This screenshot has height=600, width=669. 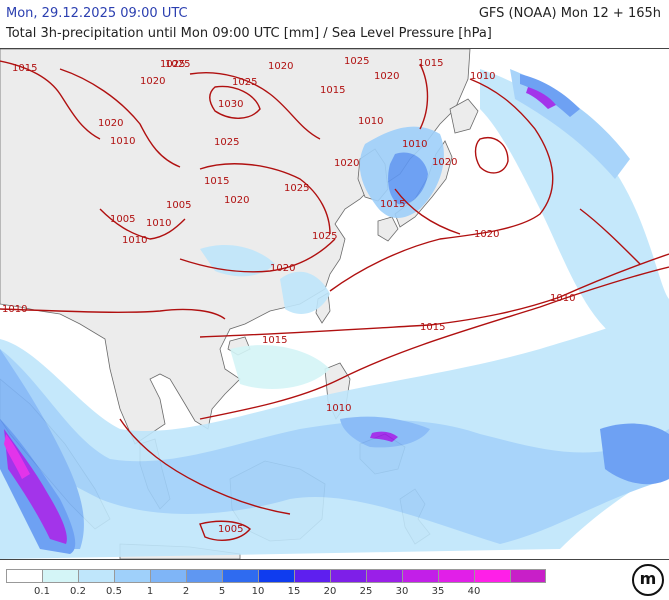 What do you see at coordinates (205, 466) in the screenshot?
I see `isobar-1010-sea` at bounding box center [205, 466].